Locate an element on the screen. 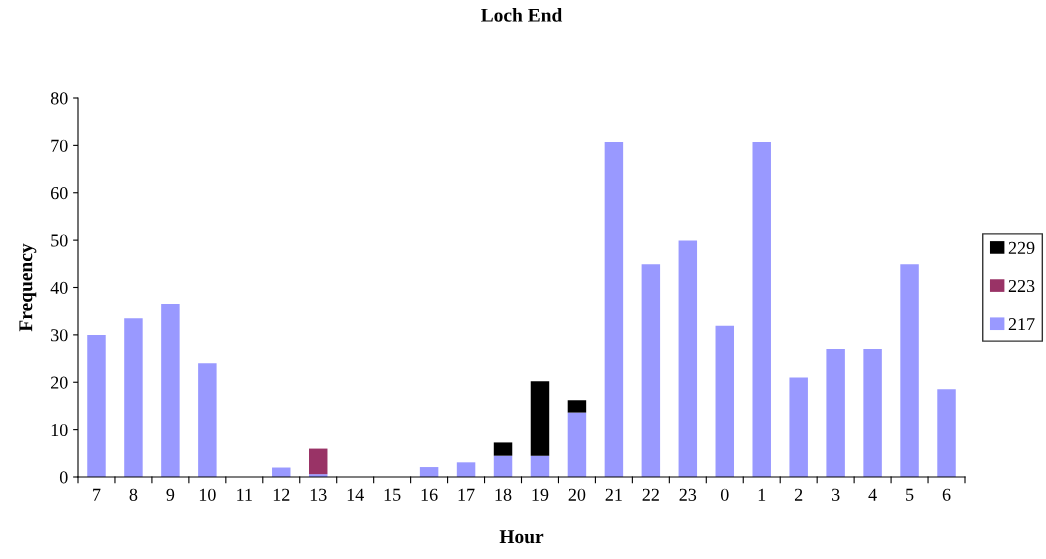 Image resolution: width=1046 pixels, height=559 pixels. y-tick-label: 0 is located at coordinates (63, 477).